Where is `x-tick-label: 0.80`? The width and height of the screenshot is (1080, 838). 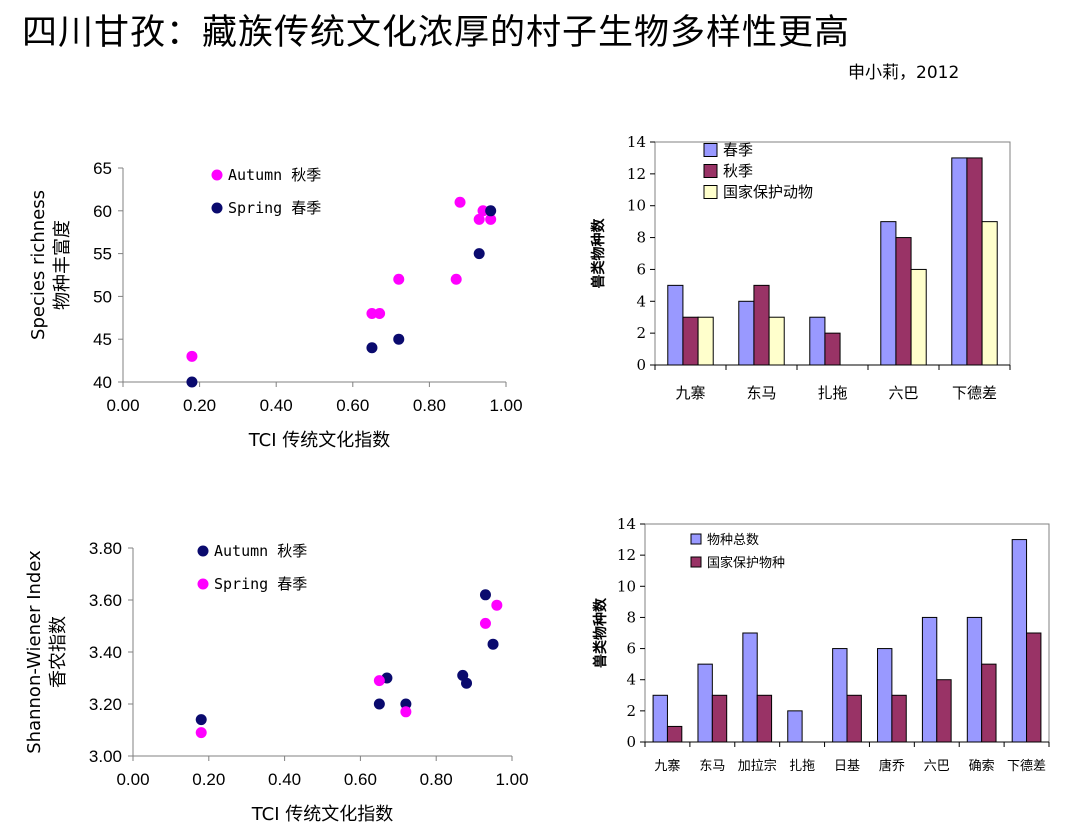
x-tick-label: 0.80 is located at coordinates (429, 405).